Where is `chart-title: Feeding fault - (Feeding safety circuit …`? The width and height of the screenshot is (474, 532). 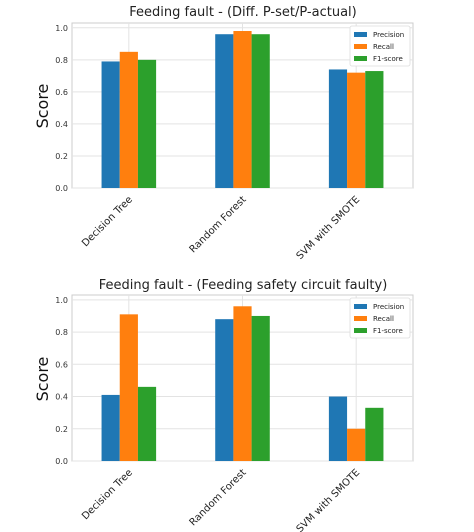
chart-title: Feeding fault - (Feeding safety circuit … is located at coordinates (243, 285).